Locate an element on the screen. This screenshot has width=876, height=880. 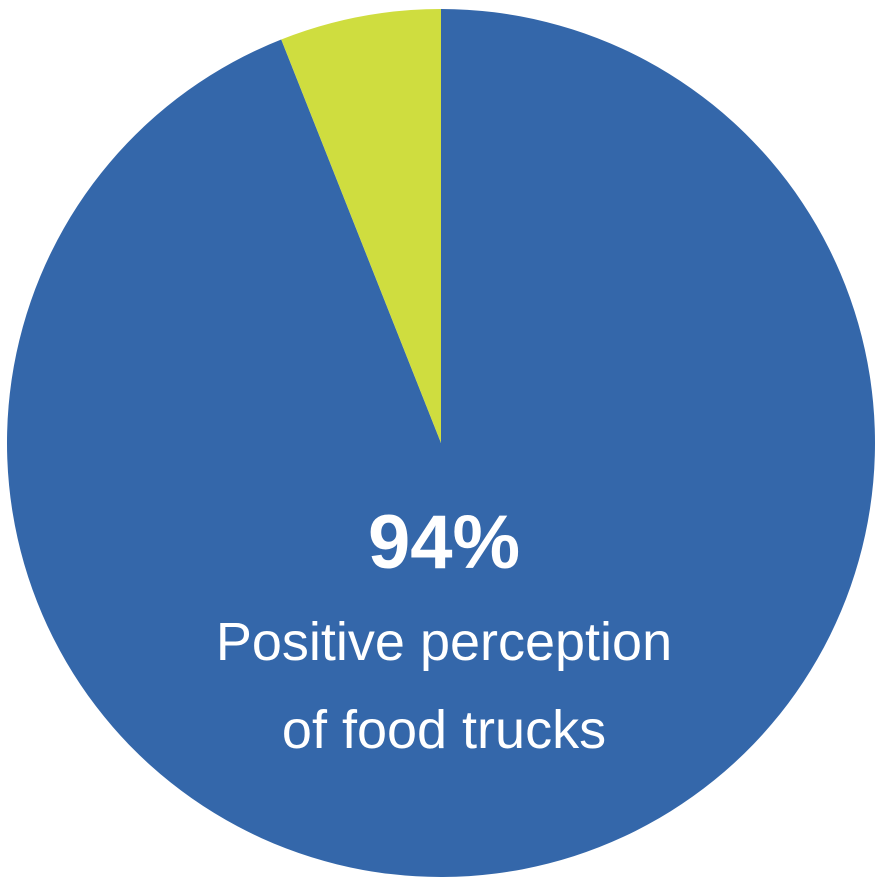
pie-annotation-line1: Positive perception is located at coordinates (444, 642).